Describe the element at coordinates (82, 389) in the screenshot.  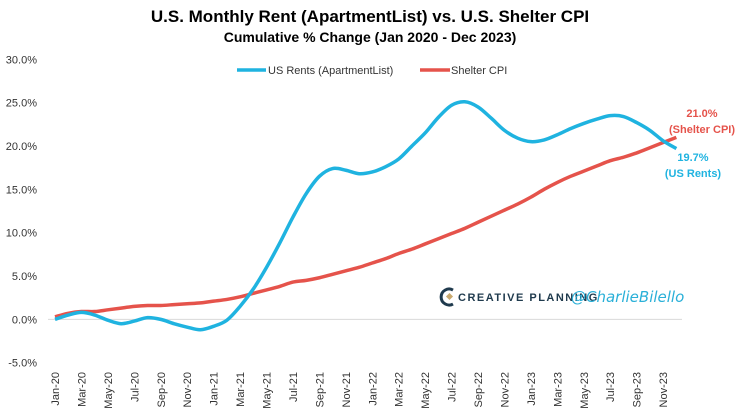
I see `x-tick-label: Mar-20` at that location.